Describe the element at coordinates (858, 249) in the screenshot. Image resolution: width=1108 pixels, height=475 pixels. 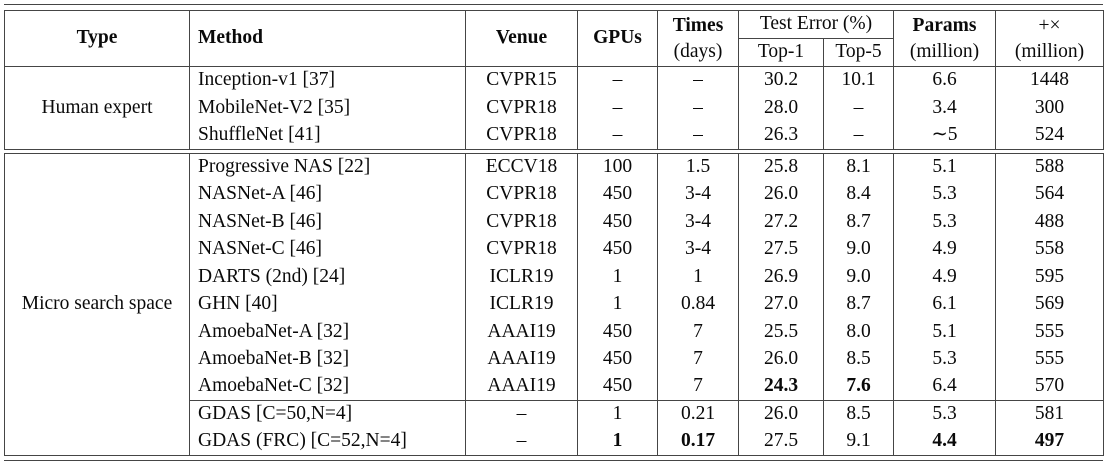
I see `top5-cell: 9.0` at that location.